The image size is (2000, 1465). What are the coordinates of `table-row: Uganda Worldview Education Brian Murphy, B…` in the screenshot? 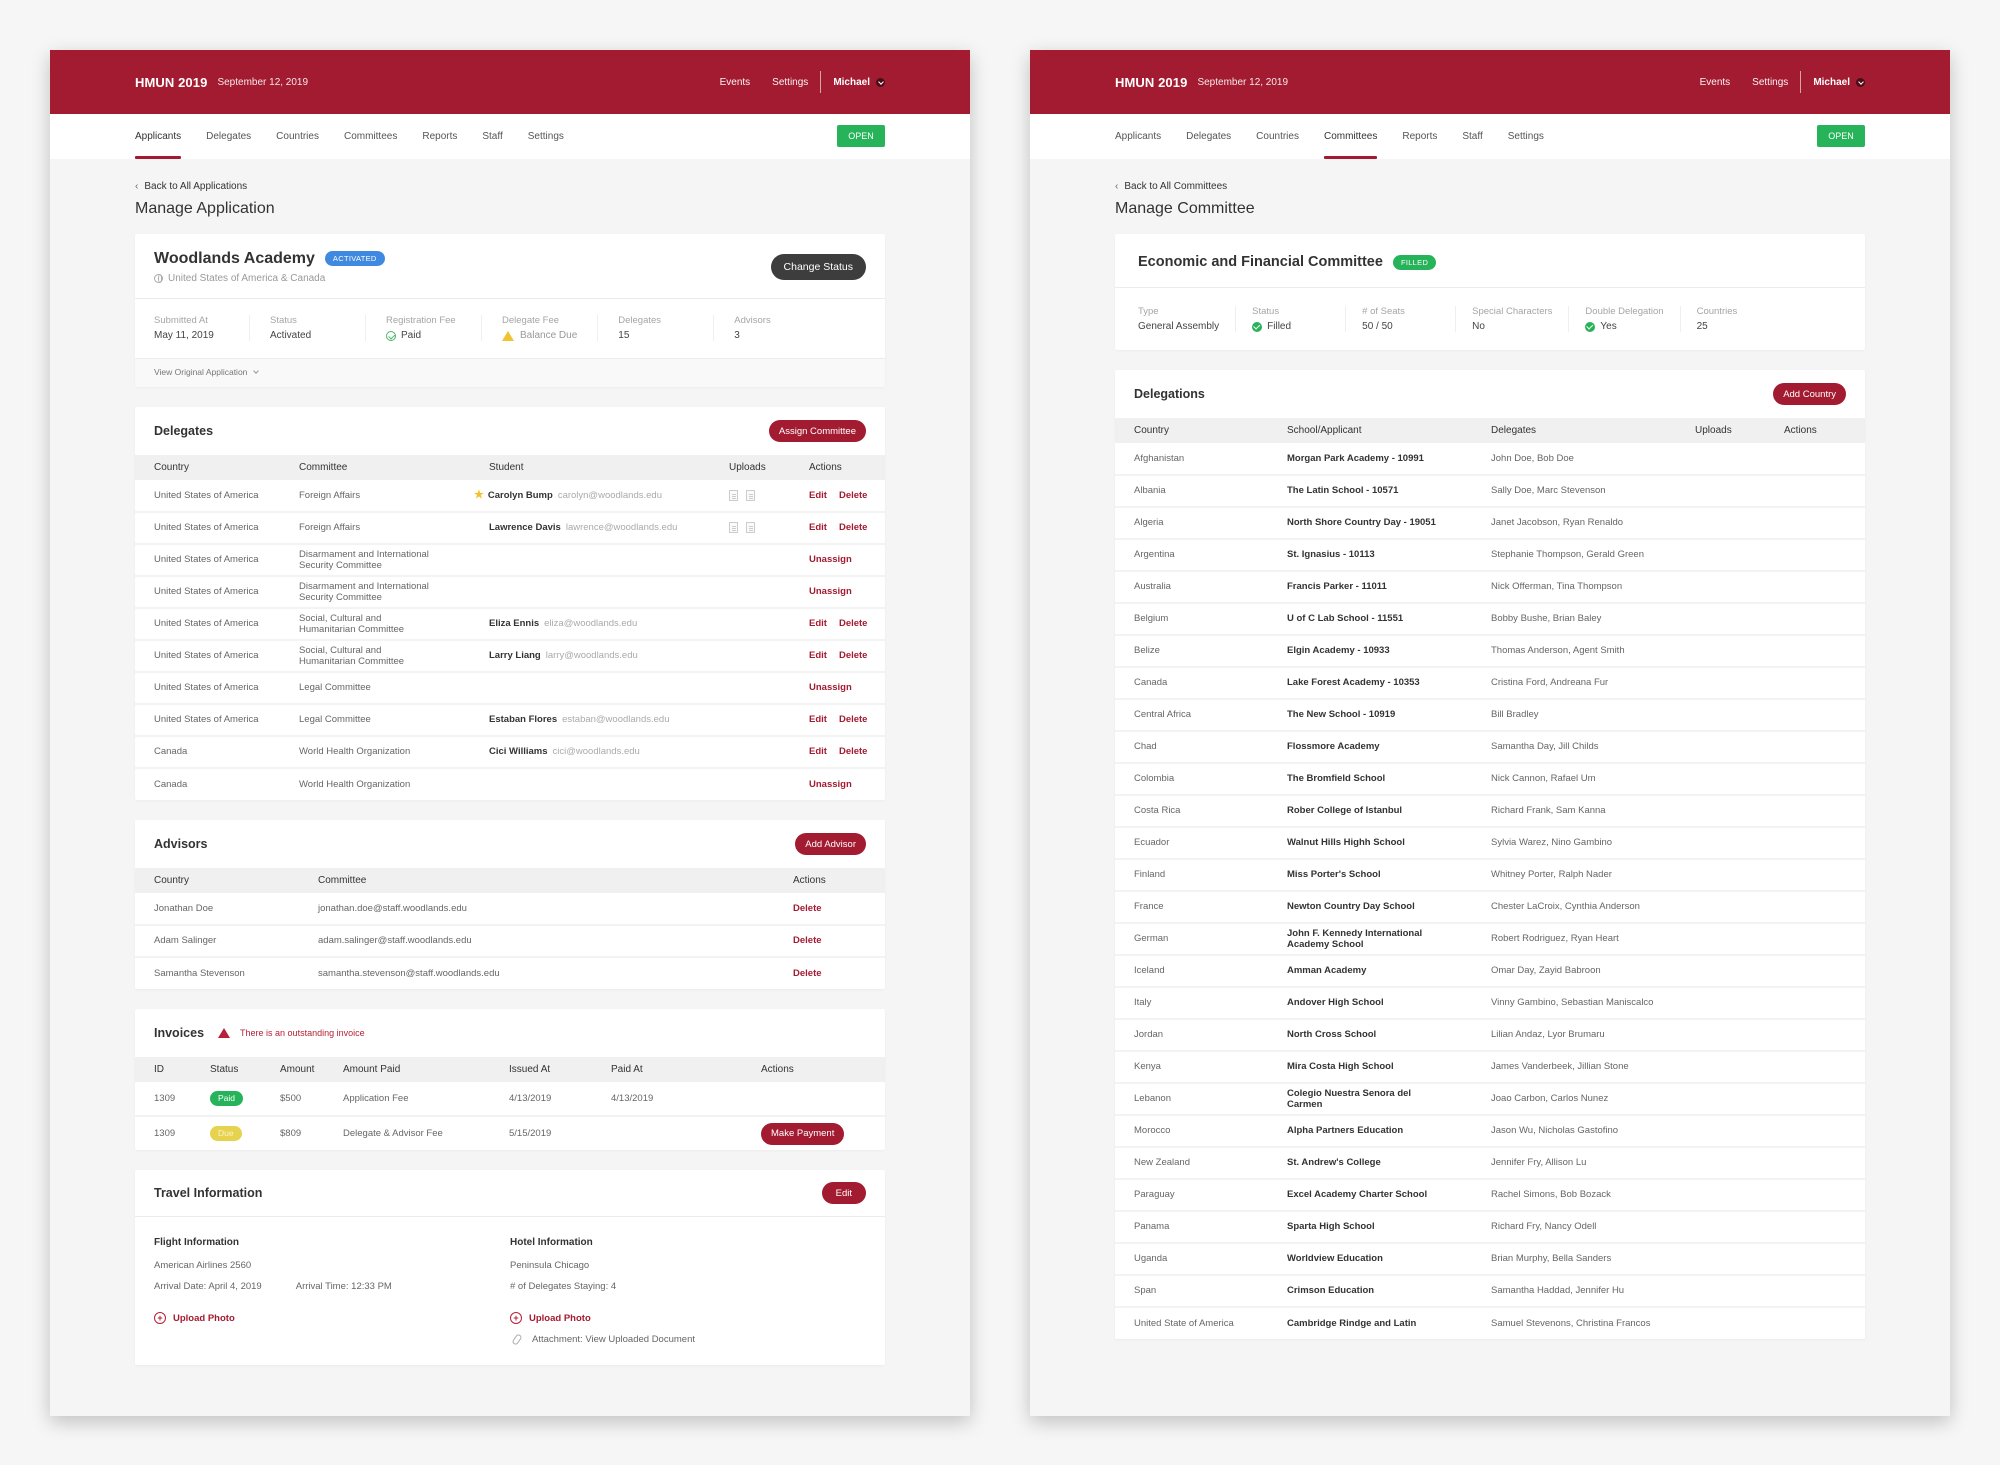 It's located at (1490, 1258).